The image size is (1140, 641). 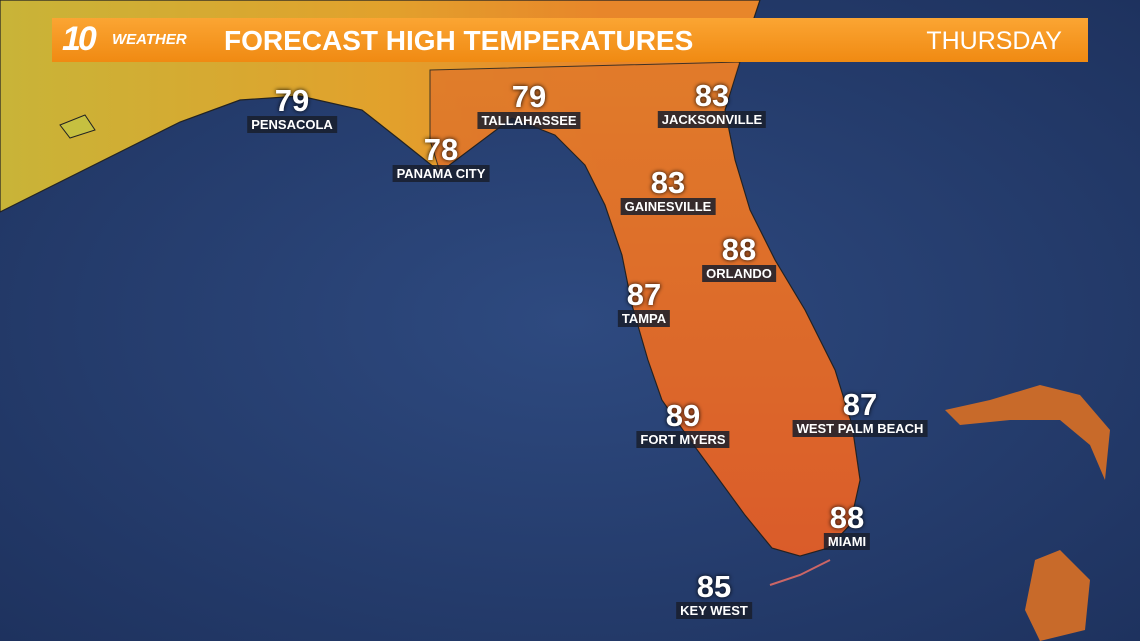 I want to click on logo-number: 10, so click(x=79, y=39).